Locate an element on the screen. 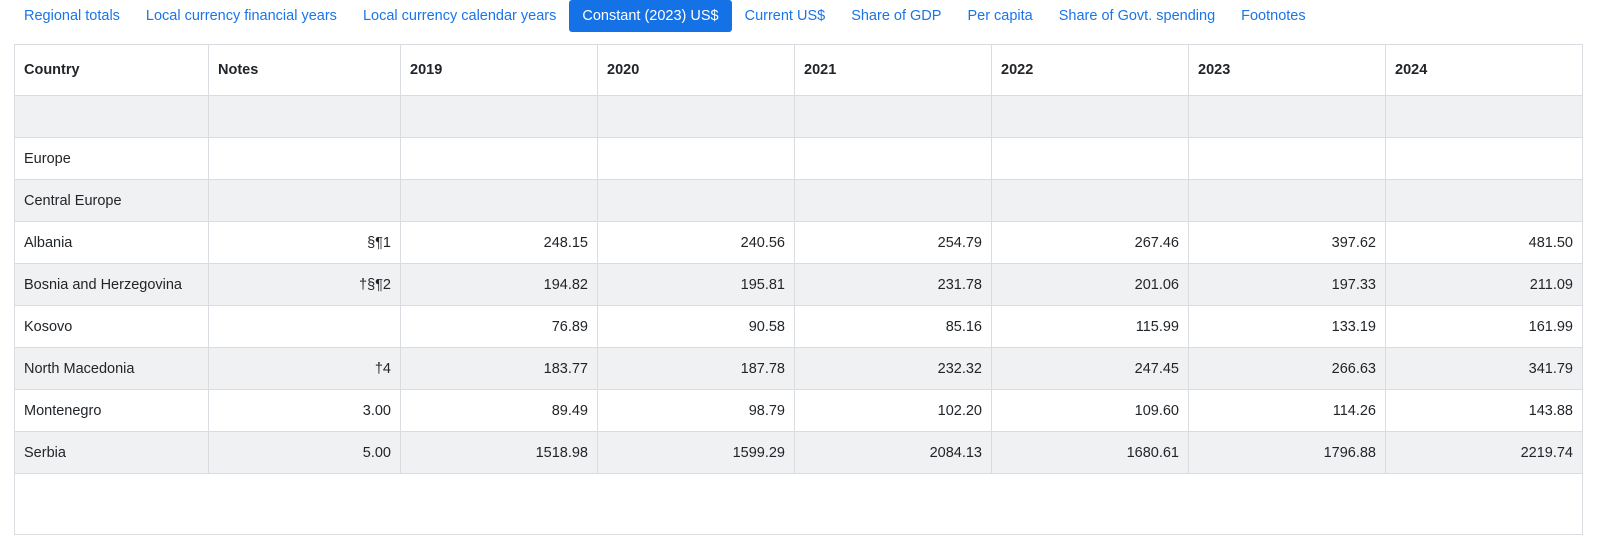  value-cell-2022: 247.45 is located at coordinates (1090, 368).